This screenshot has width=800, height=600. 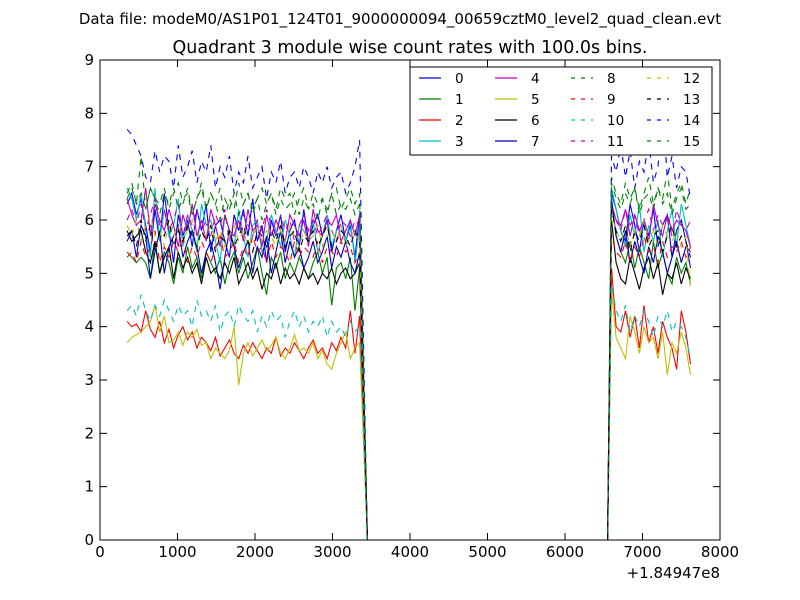 I want to click on y-tick-label: 1, so click(x=89, y=487).